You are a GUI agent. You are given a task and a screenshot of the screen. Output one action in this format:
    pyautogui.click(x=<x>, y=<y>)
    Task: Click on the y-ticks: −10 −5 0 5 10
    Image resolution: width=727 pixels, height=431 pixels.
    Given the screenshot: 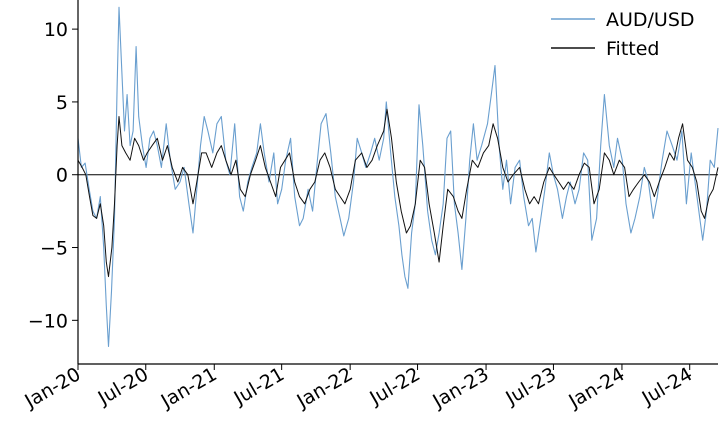 What is the action you would take?
    pyautogui.click(x=53, y=175)
    